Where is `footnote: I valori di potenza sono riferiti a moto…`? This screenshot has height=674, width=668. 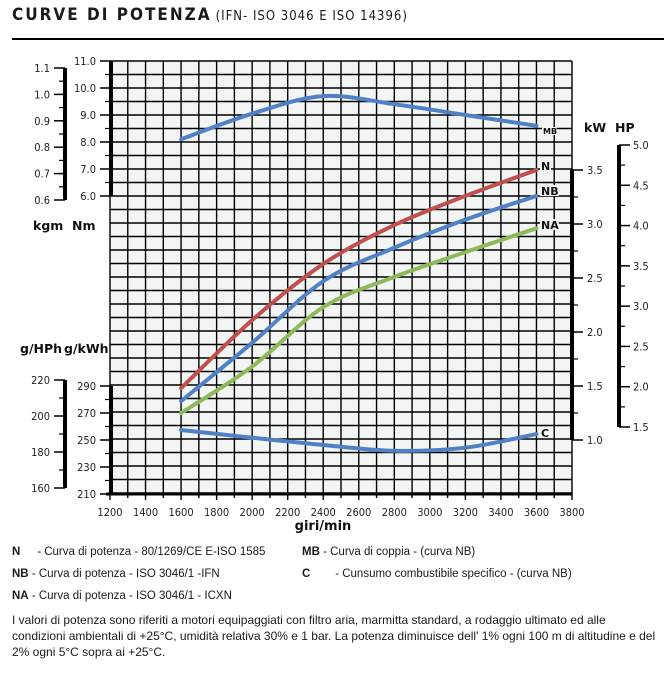
footnote: I valori di potenza sono riferiti a moto… is located at coordinates (334, 636).